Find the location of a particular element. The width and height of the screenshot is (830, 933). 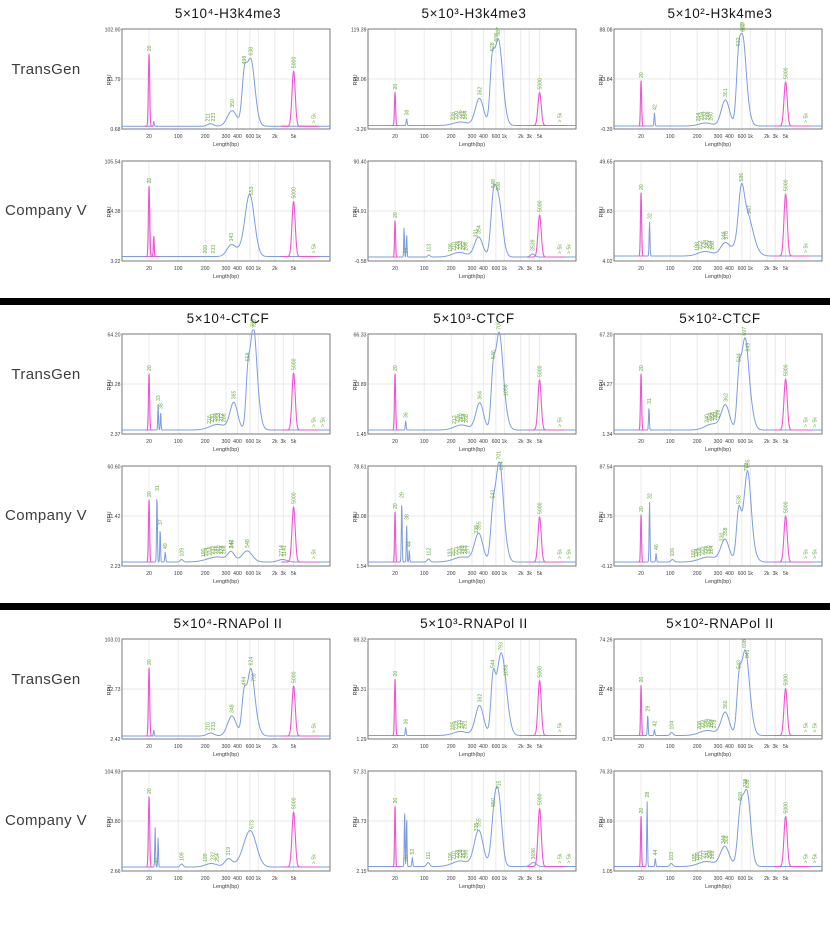

x-tick-label: 200 is located at coordinates (205, 442).